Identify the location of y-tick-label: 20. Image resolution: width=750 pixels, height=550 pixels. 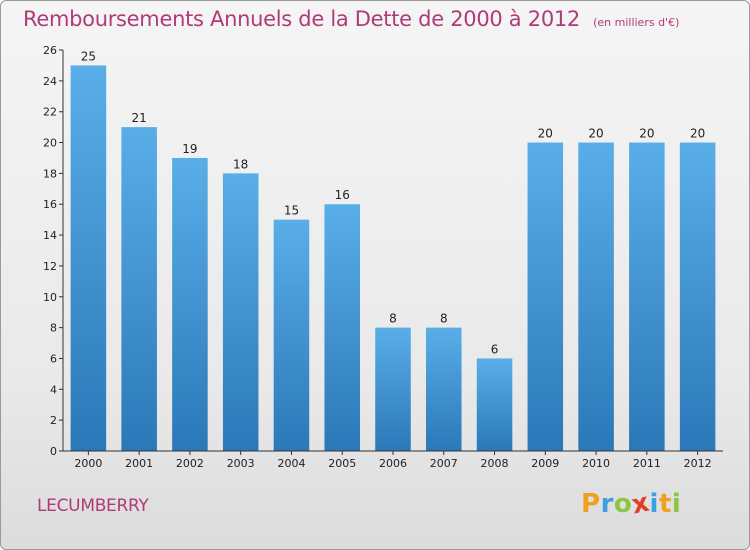
(50, 143).